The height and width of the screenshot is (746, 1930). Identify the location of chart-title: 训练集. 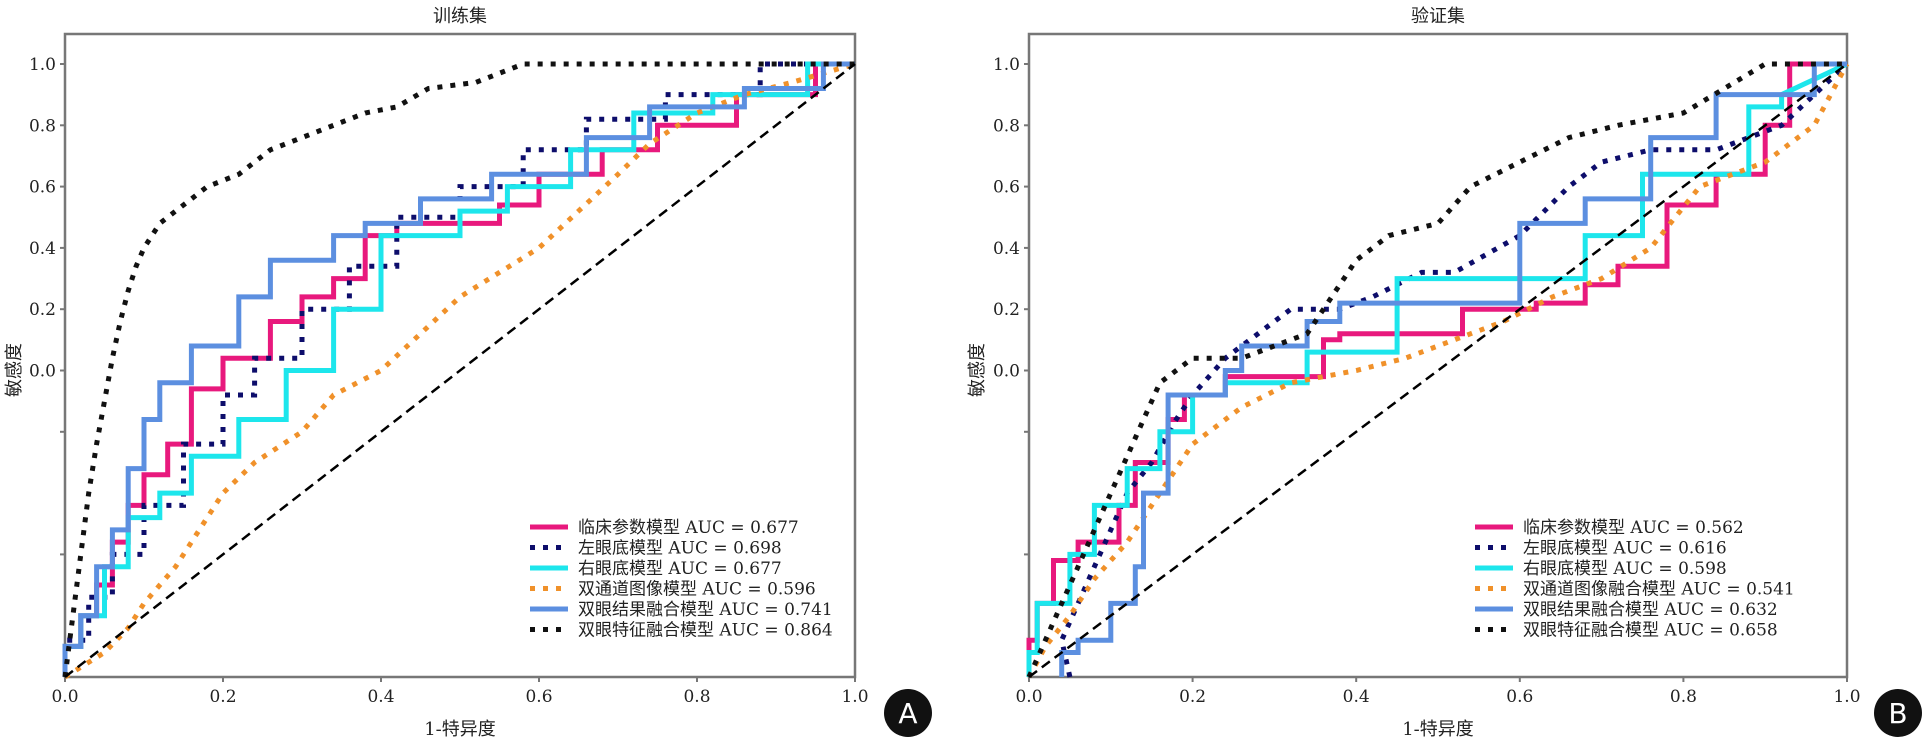
(460, 16).